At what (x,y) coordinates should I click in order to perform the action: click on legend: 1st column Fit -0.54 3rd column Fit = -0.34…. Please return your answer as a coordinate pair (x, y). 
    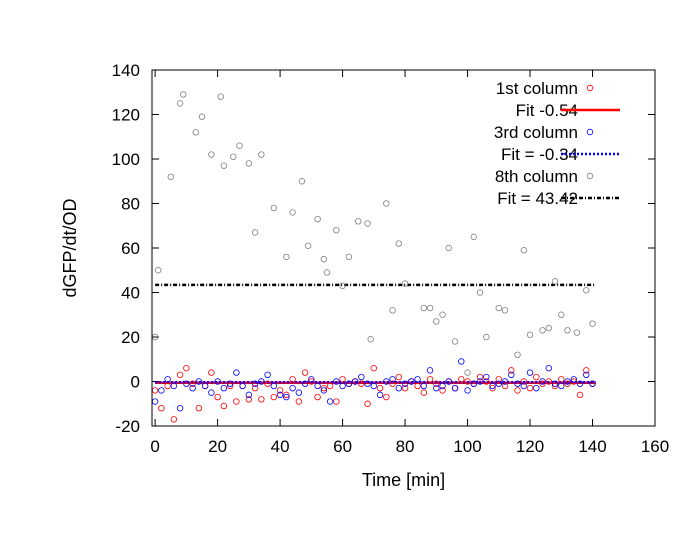
    Looking at the image, I should click on (557, 143).